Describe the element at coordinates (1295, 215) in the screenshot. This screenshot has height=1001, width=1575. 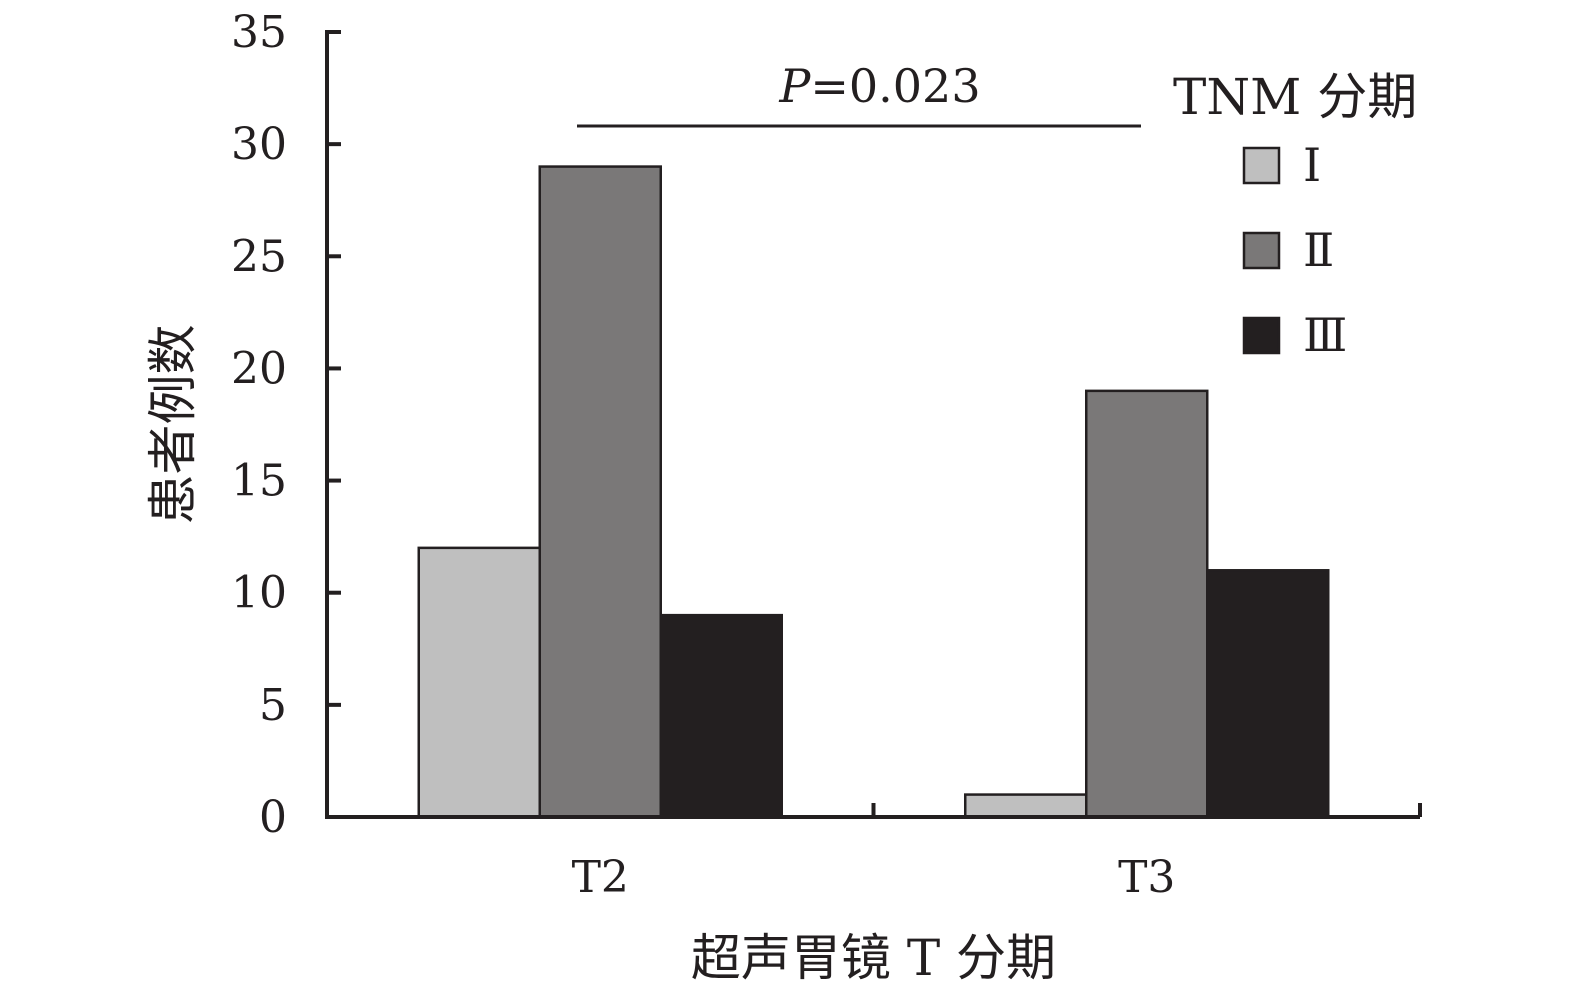
I see `legend: TNM 分期 Ⅰ Ⅱ Ⅲ` at that location.